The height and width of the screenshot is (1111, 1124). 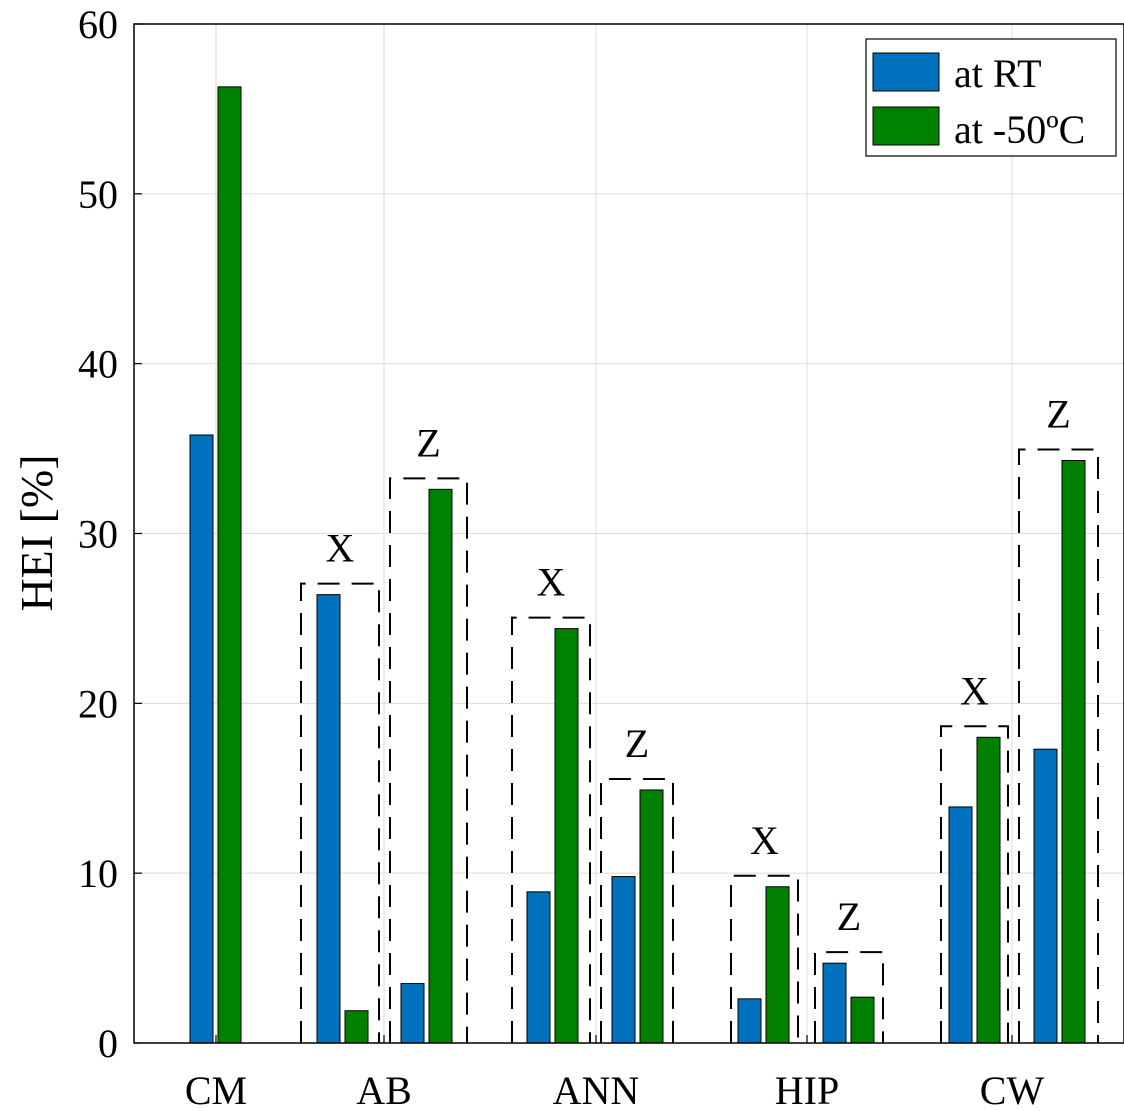 I want to click on subgroup-label-cw-x: X, so click(x=974, y=690).